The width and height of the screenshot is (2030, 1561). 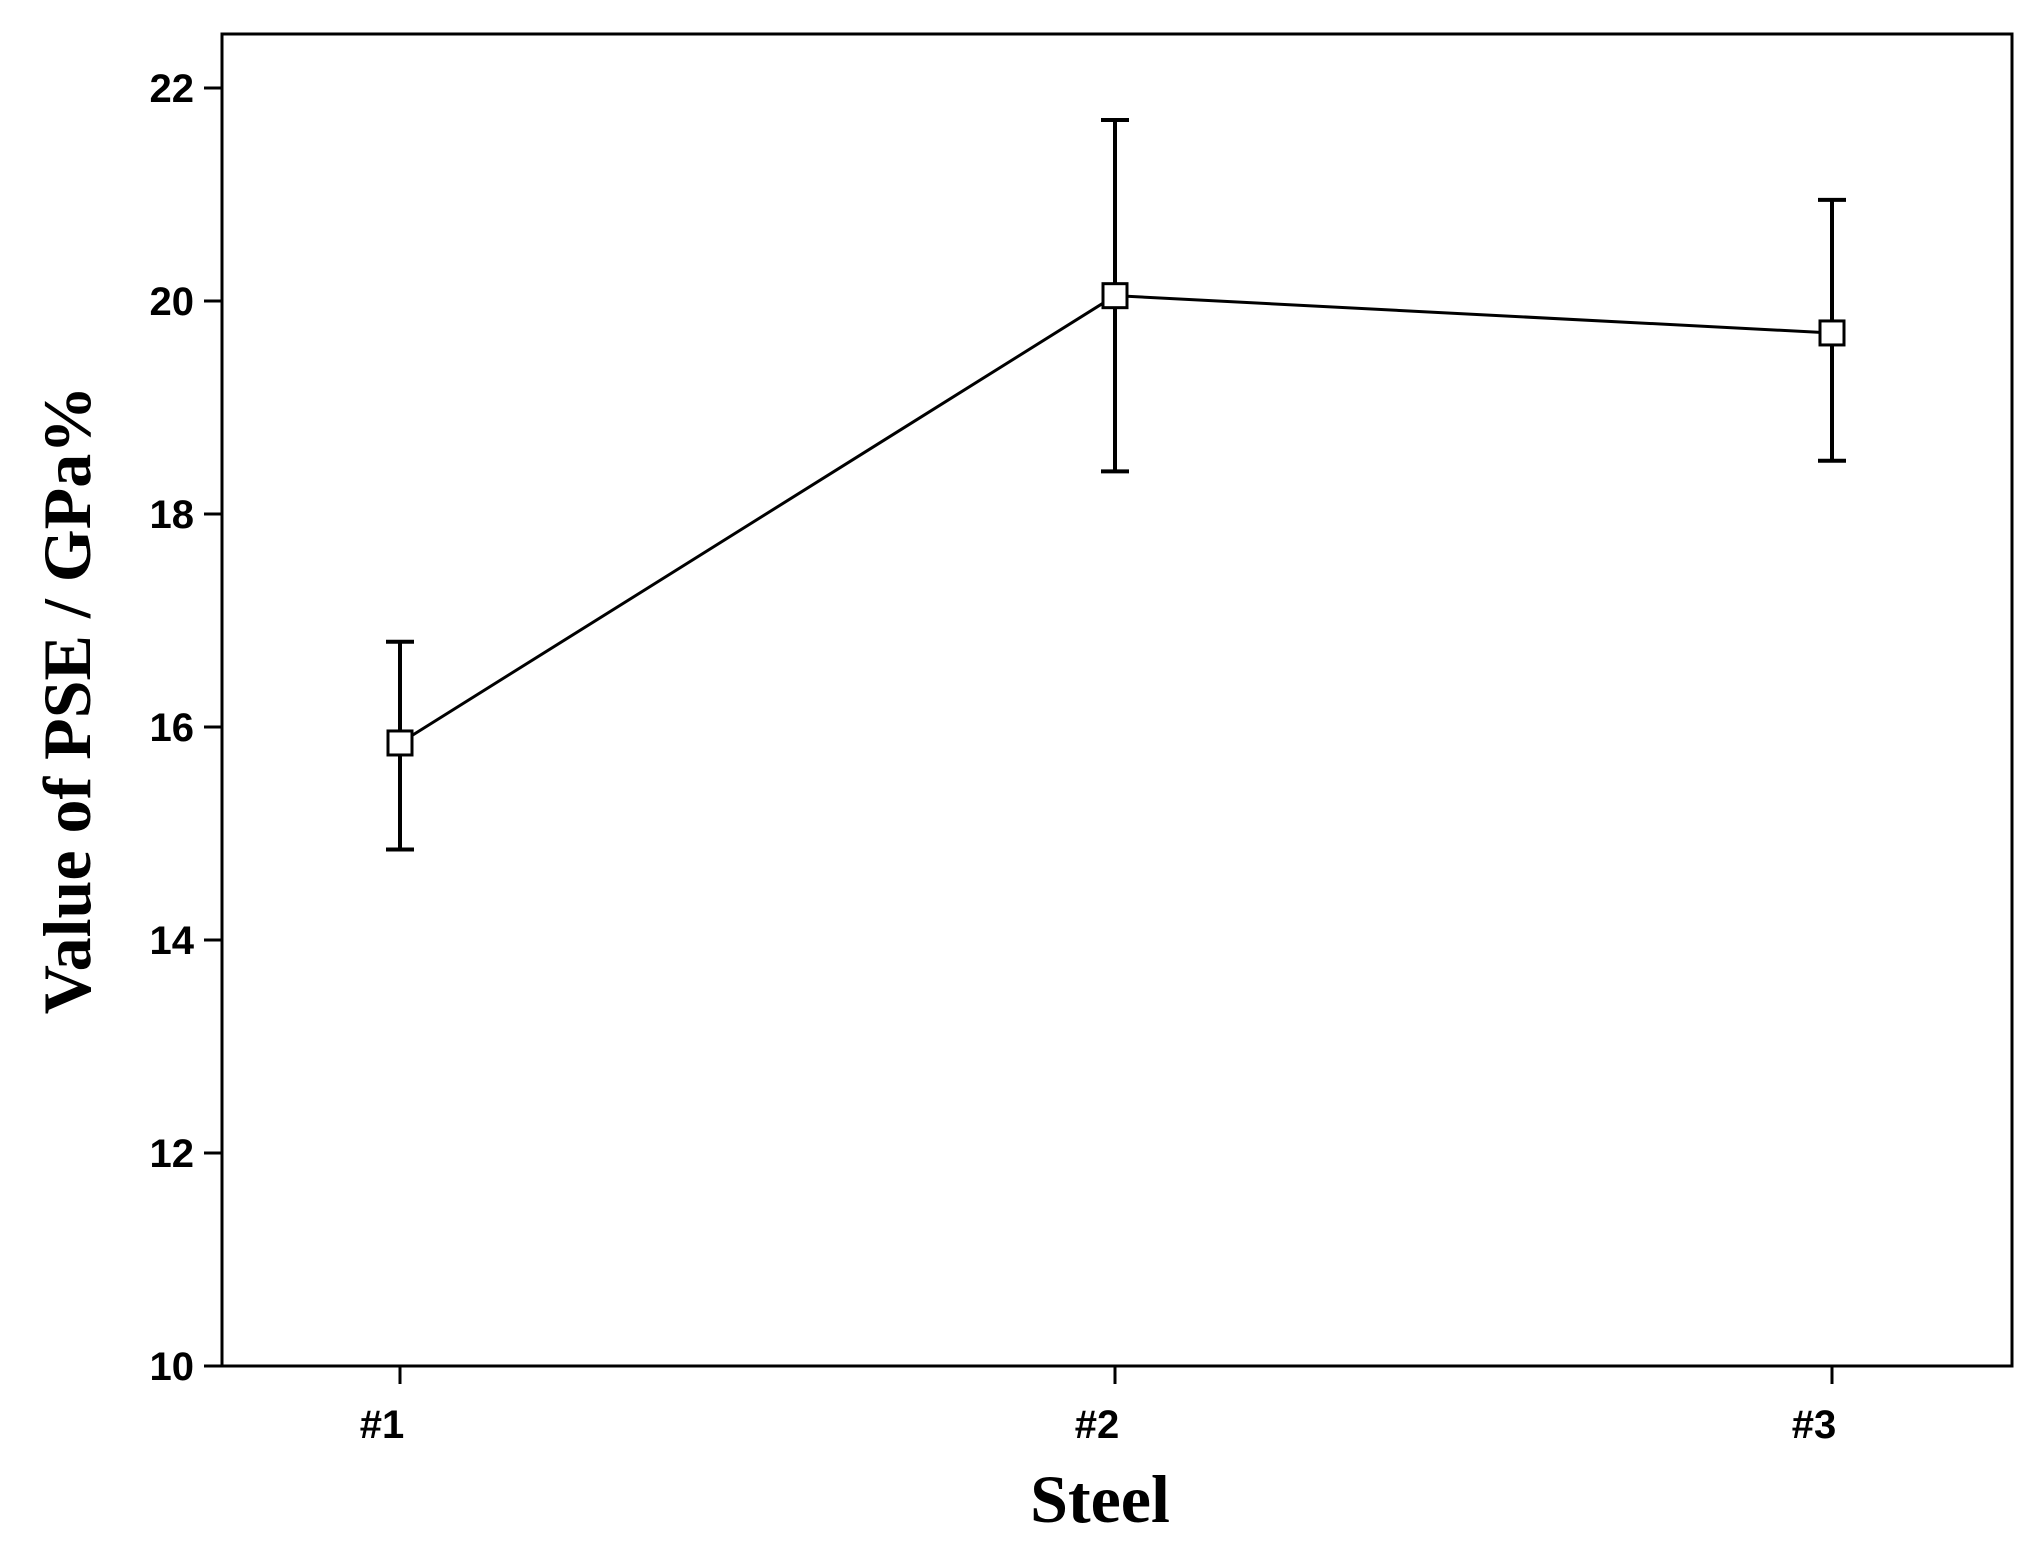 What do you see at coordinates (172, 89) in the screenshot?
I see `y-tick-label: 22` at bounding box center [172, 89].